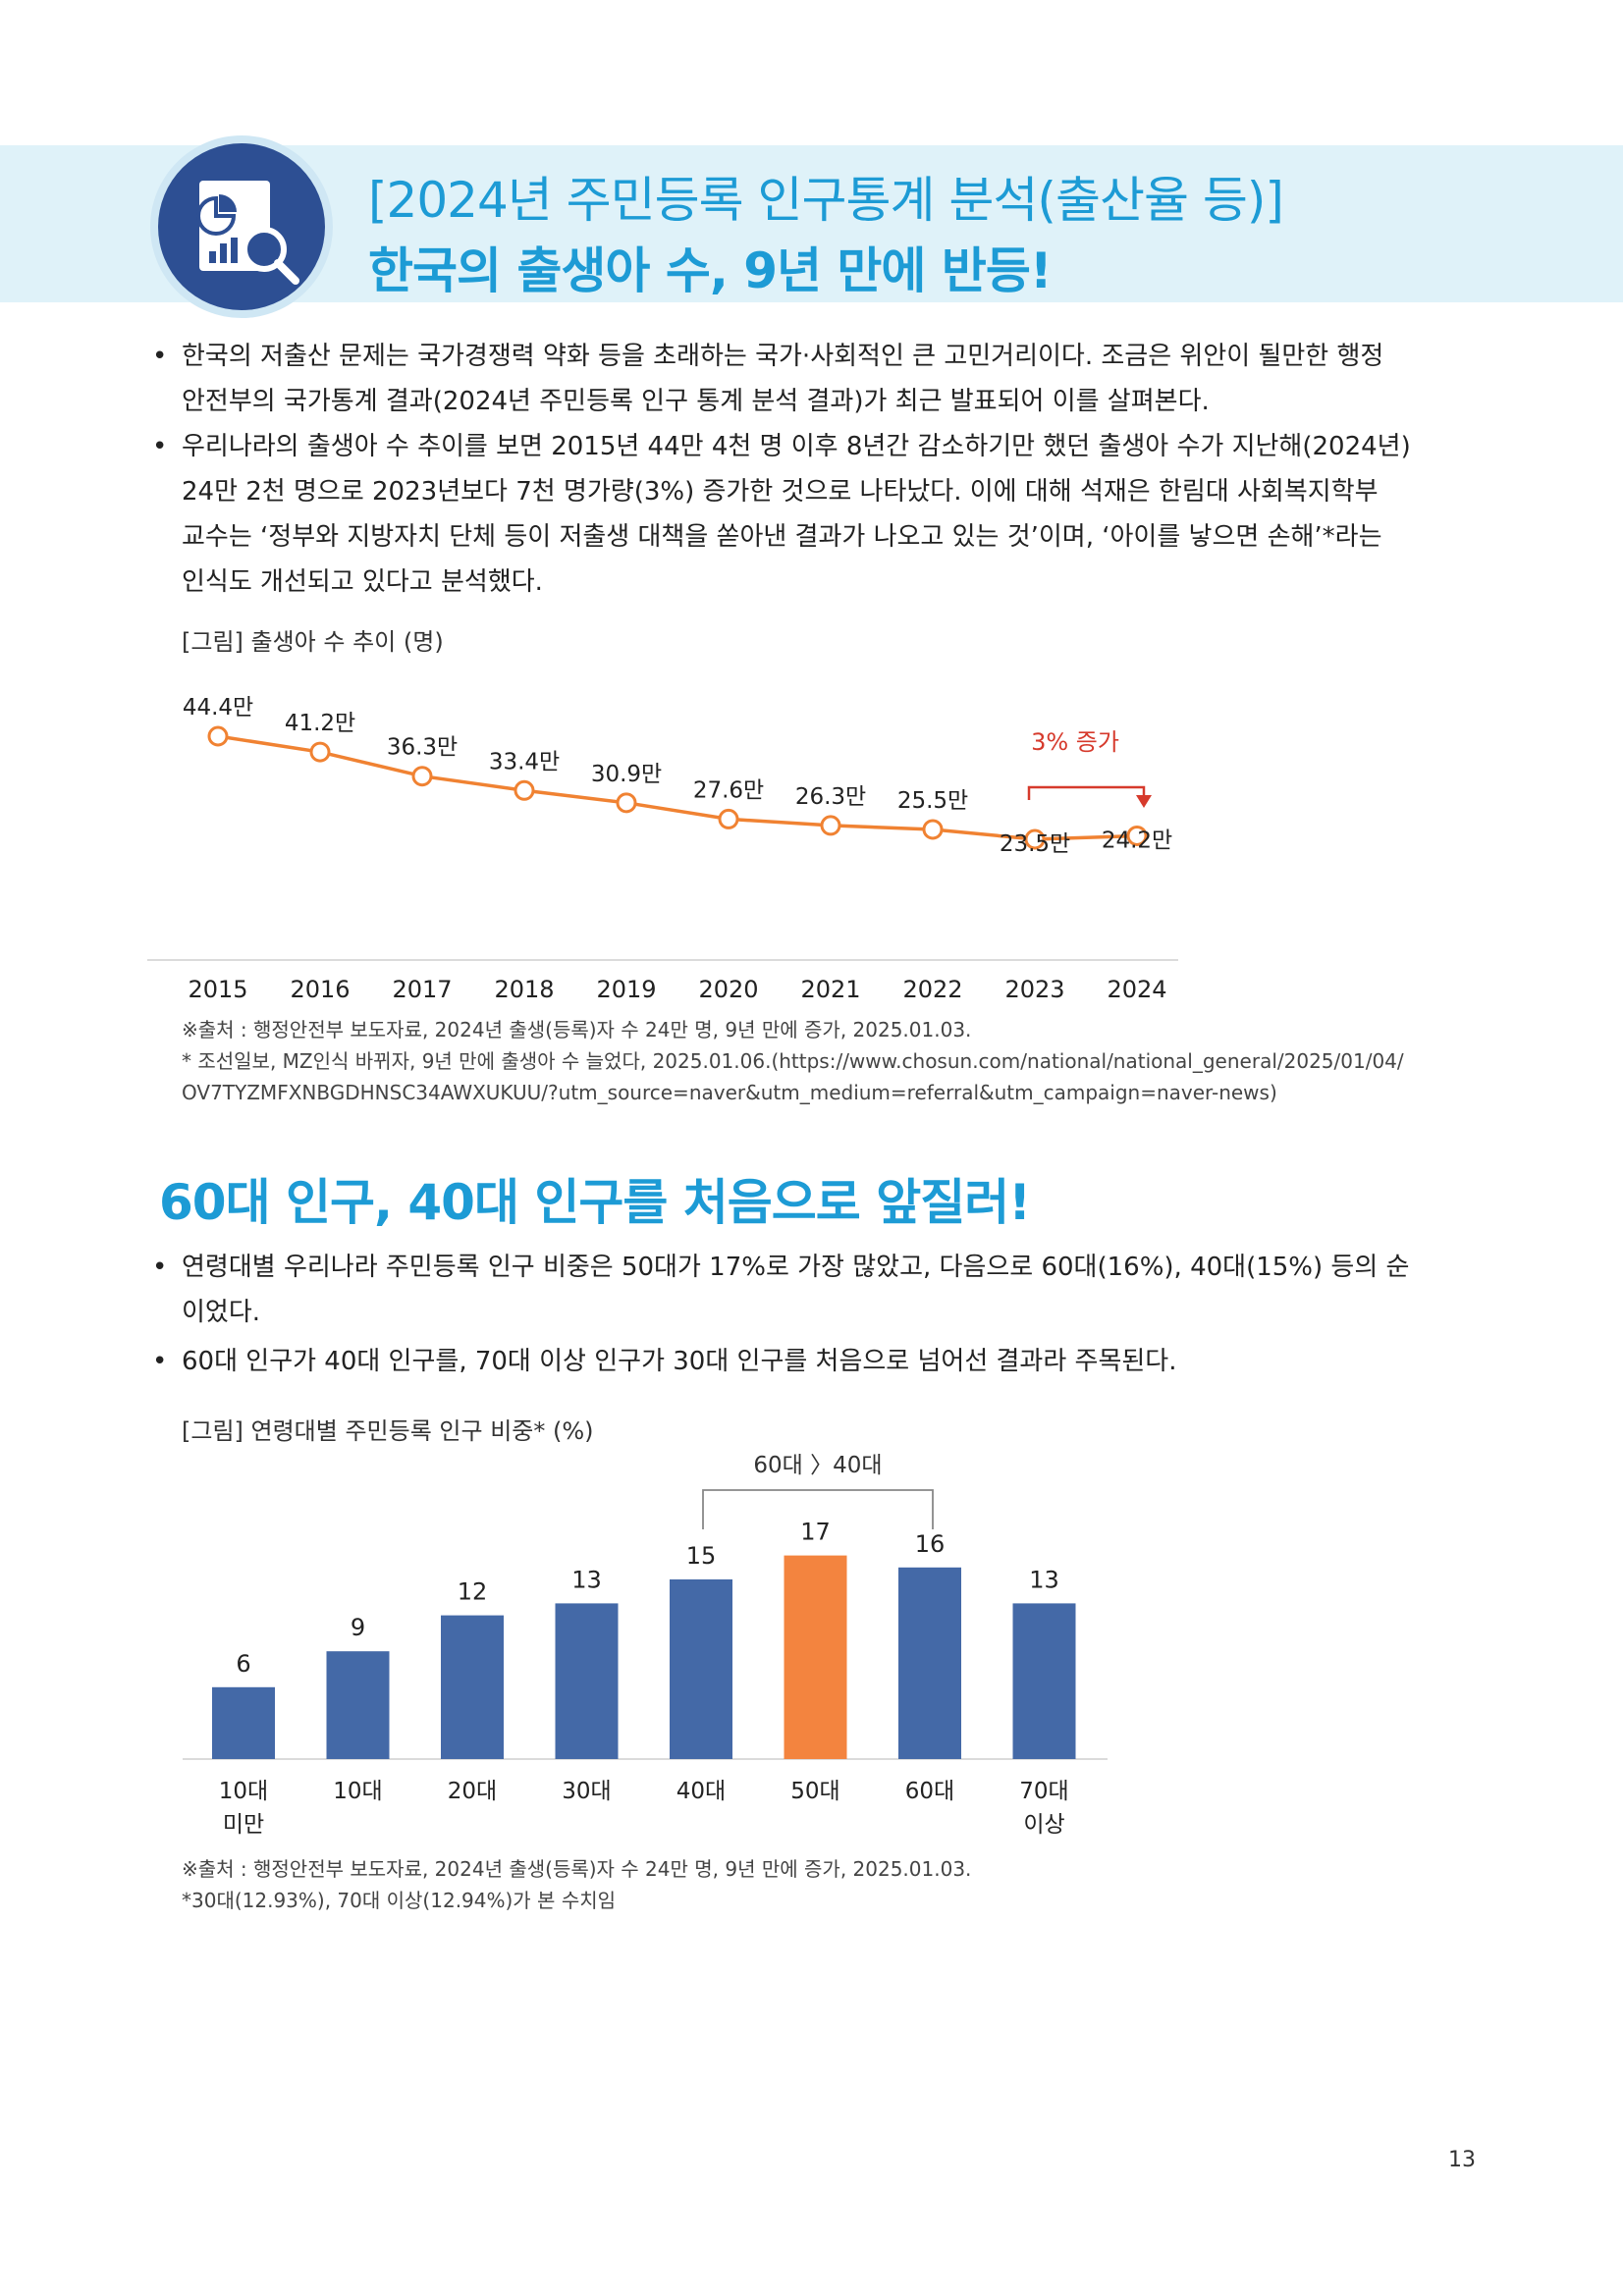 The width and height of the screenshot is (1623, 2296). What do you see at coordinates (595, 1202) in the screenshot?
I see `section2-title: 60대 인구, 40대 인구를 처음으로 앞질러!` at bounding box center [595, 1202].